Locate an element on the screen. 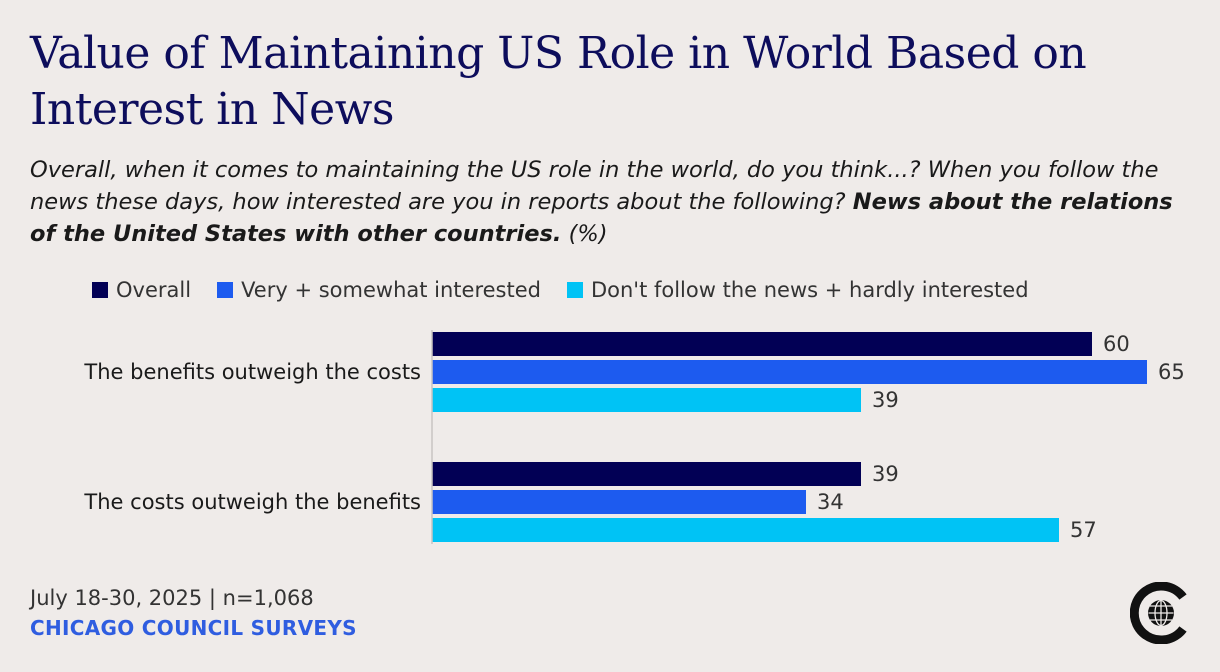 The height and width of the screenshot is (672, 1220). legend-label-interested: Very + somewhat interested is located at coordinates (391, 290).